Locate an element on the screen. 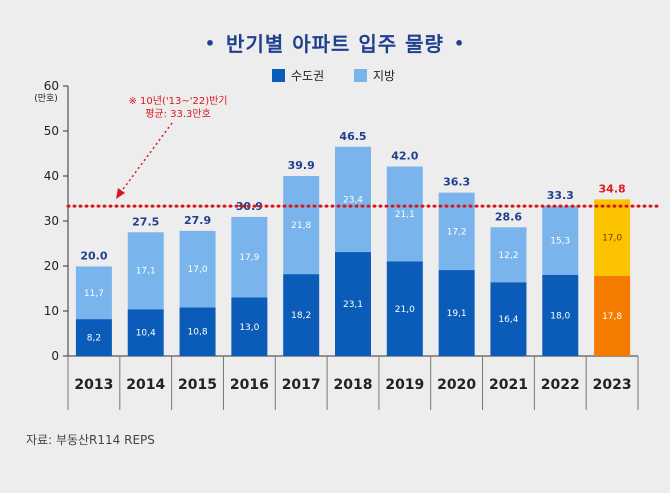 This screenshot has height=493, width=670. data-label-metro: 8,2 is located at coordinates (94, 339).